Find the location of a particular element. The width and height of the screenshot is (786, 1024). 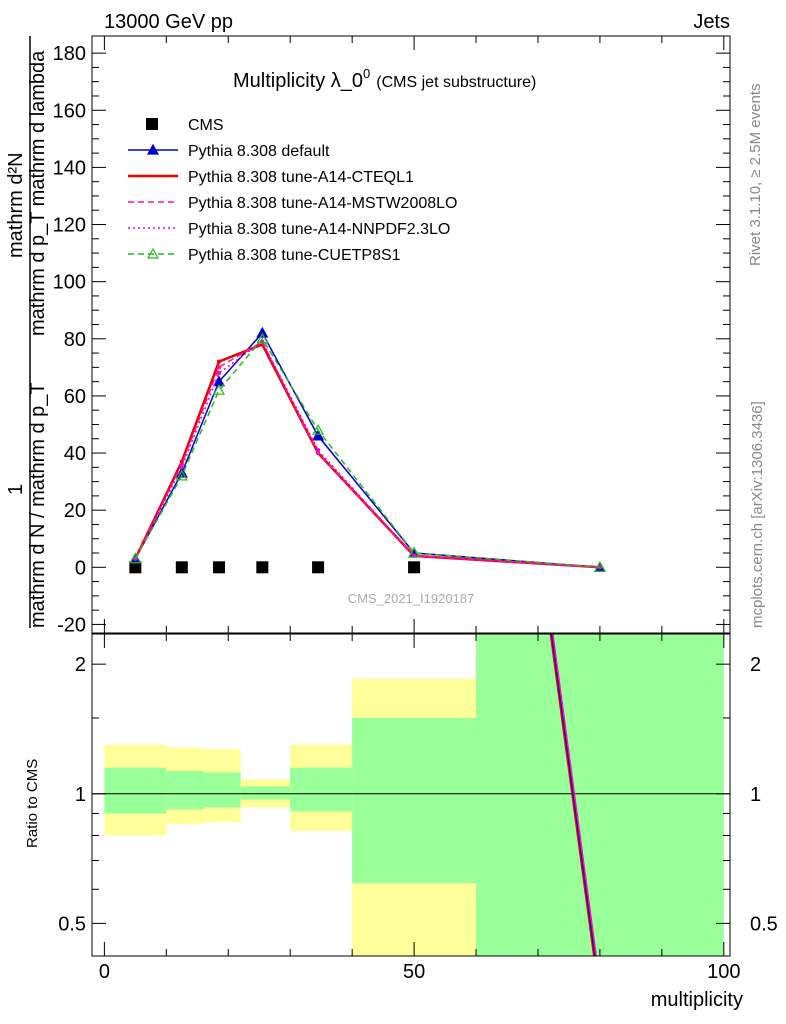

chart-subtitle: (CMS jet substructure) is located at coordinates (456, 82).